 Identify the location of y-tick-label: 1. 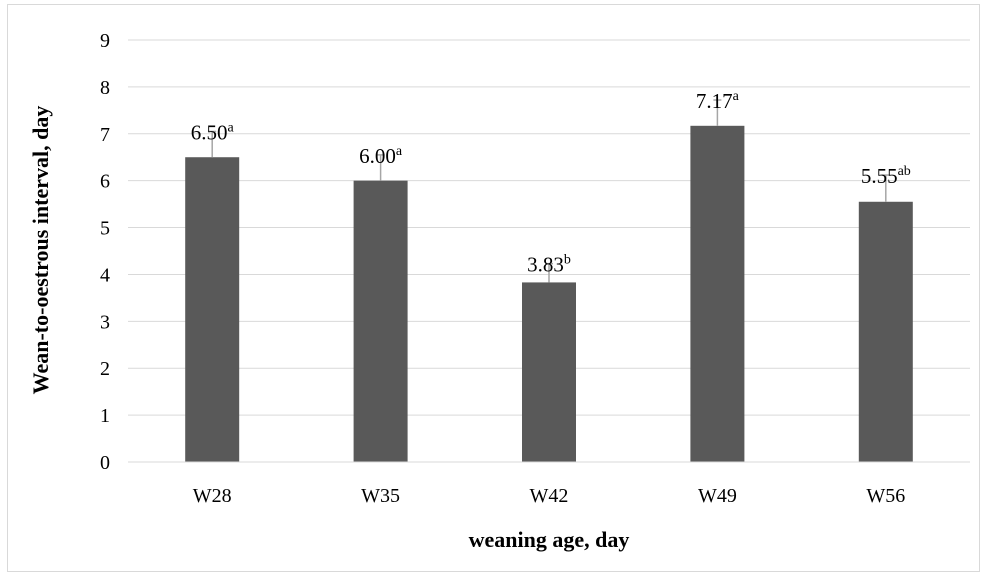
(105, 416).